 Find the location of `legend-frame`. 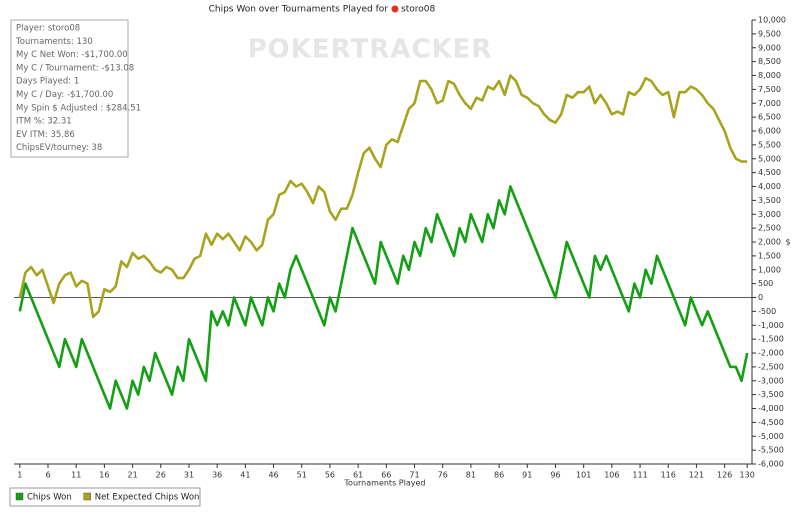

legend-frame is located at coordinates (105, 497).